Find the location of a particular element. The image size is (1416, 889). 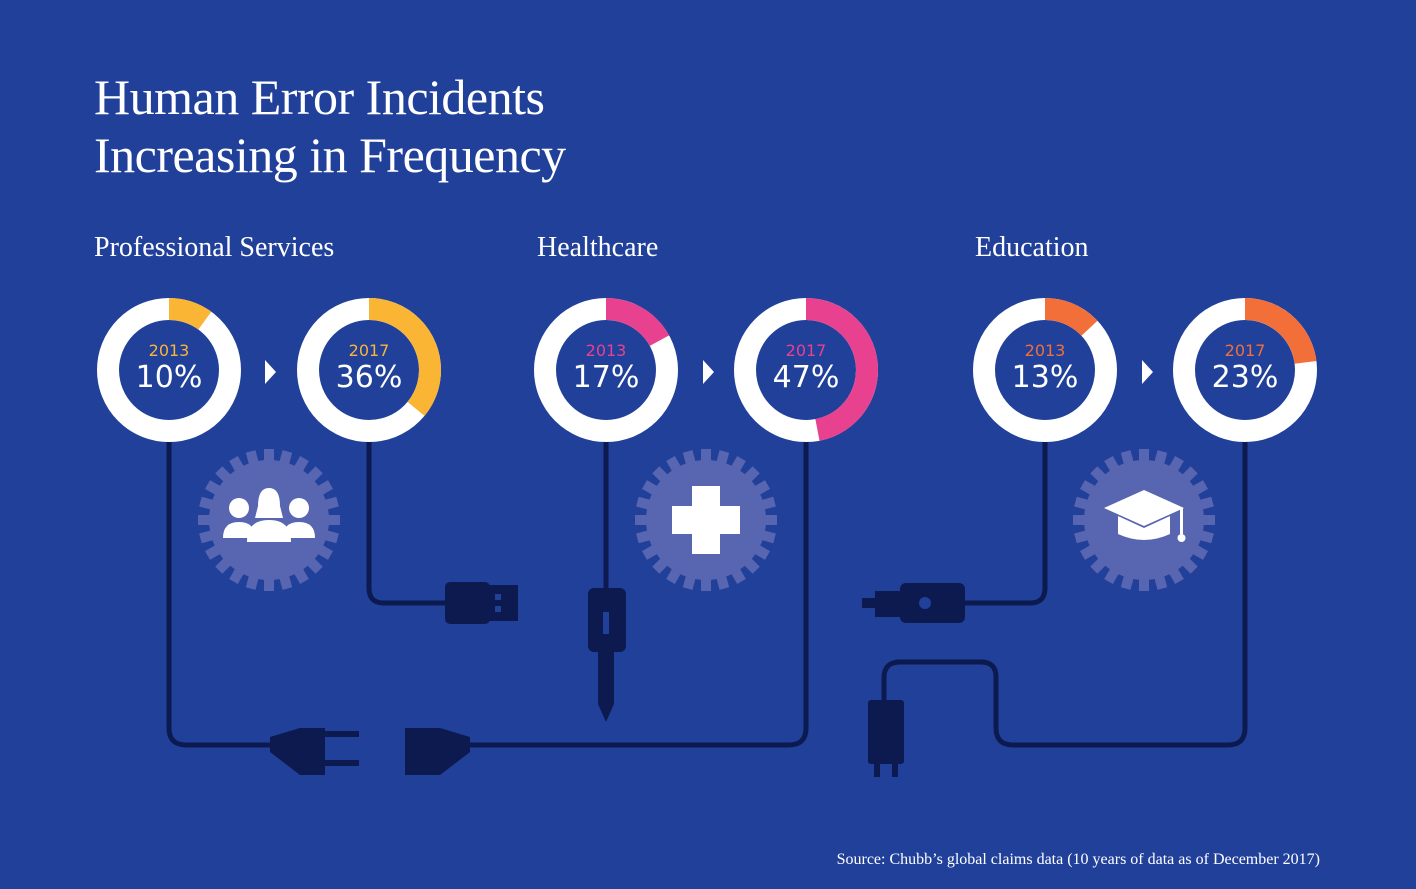

audio-jack-icon is located at coordinates (607, 655).